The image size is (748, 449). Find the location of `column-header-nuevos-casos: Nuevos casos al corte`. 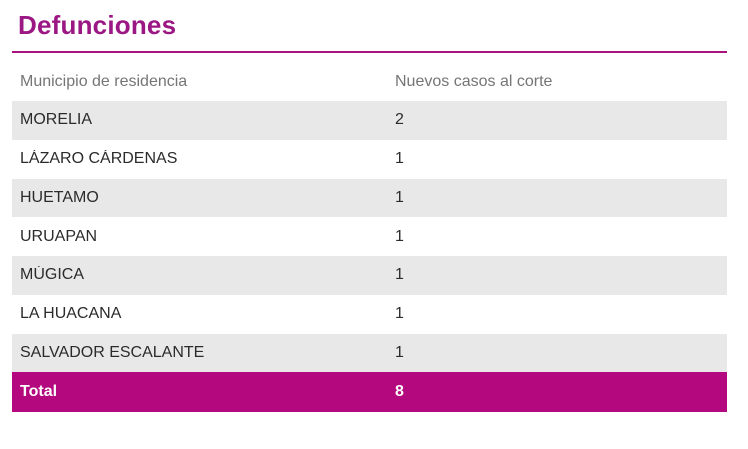

column-header-nuevos-casos: Nuevos casos al corte is located at coordinates (474, 81).